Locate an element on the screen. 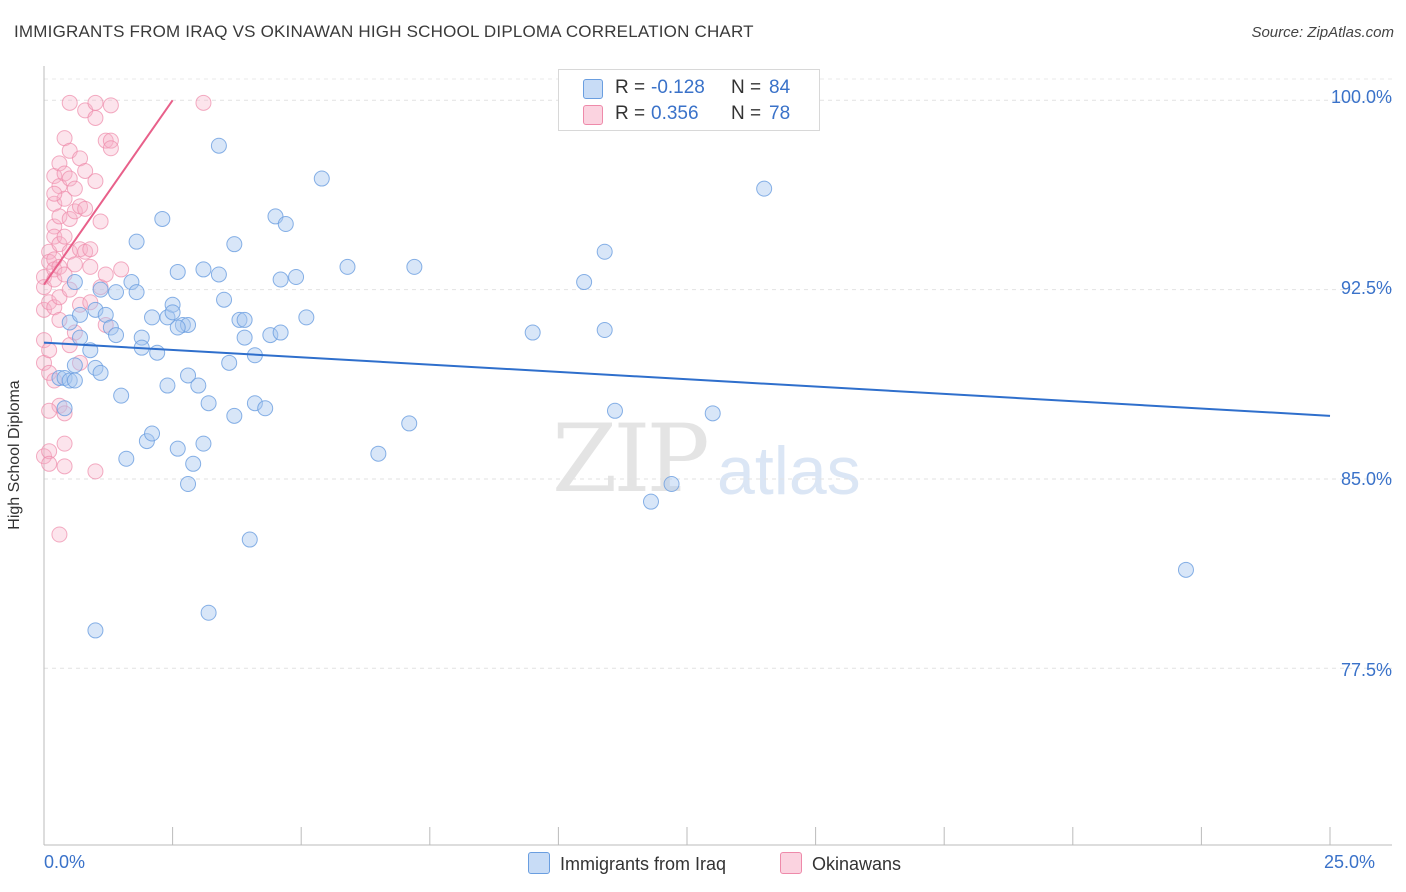 This screenshot has height=892, width=1406. watermark-zip: ZIP is located at coordinates (631, 459).